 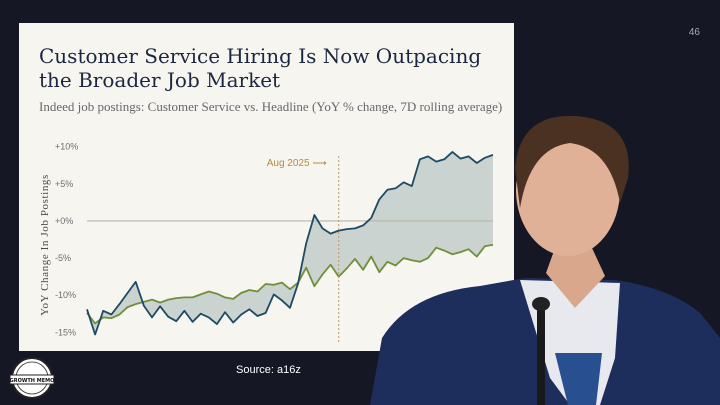 What do you see at coordinates (32, 381) in the screenshot?
I see `logo-wordmark: GROWTH MEMO` at bounding box center [32, 381].